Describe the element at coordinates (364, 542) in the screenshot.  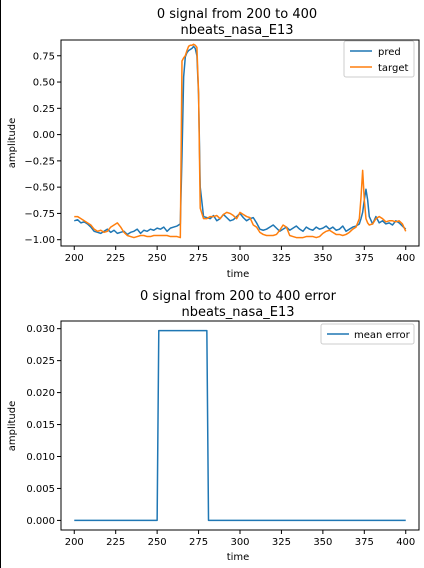
I see `error-x-tick-label: 375` at that location.